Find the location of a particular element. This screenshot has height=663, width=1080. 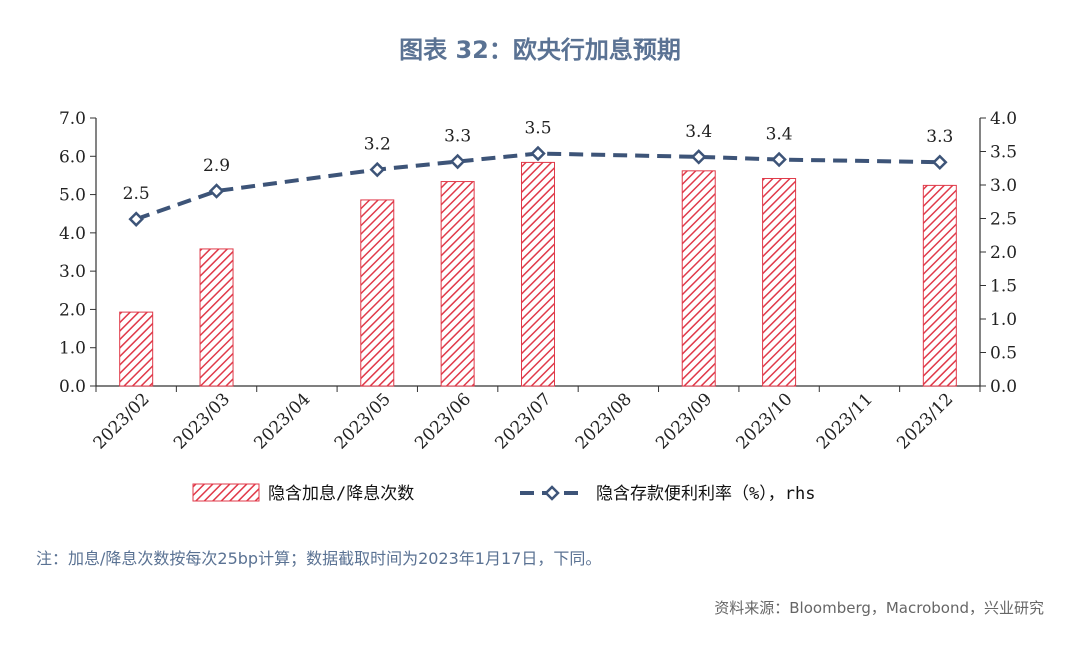

x-tick-label: 2023/03 is located at coordinates (202, 421).